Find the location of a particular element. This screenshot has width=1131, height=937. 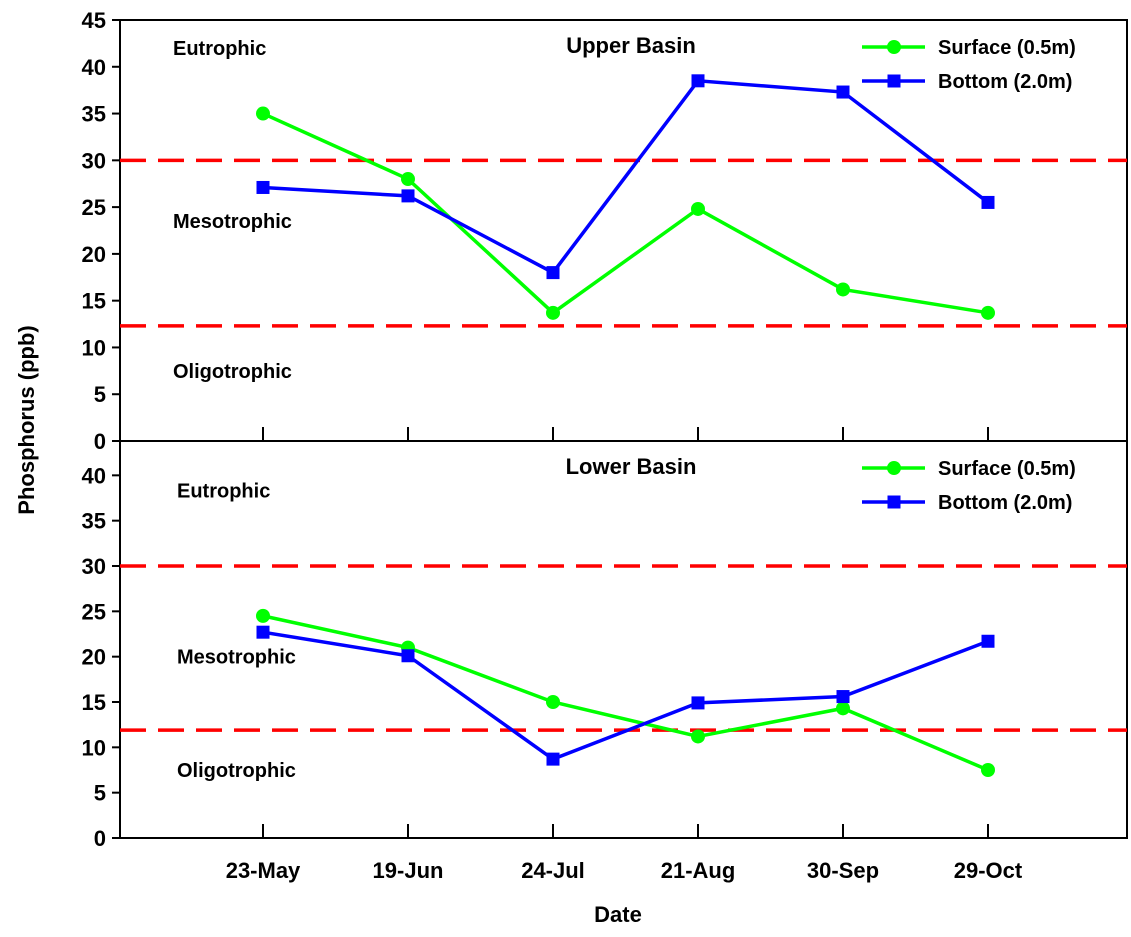

panel-title: Lower Basin is located at coordinates (631, 466).